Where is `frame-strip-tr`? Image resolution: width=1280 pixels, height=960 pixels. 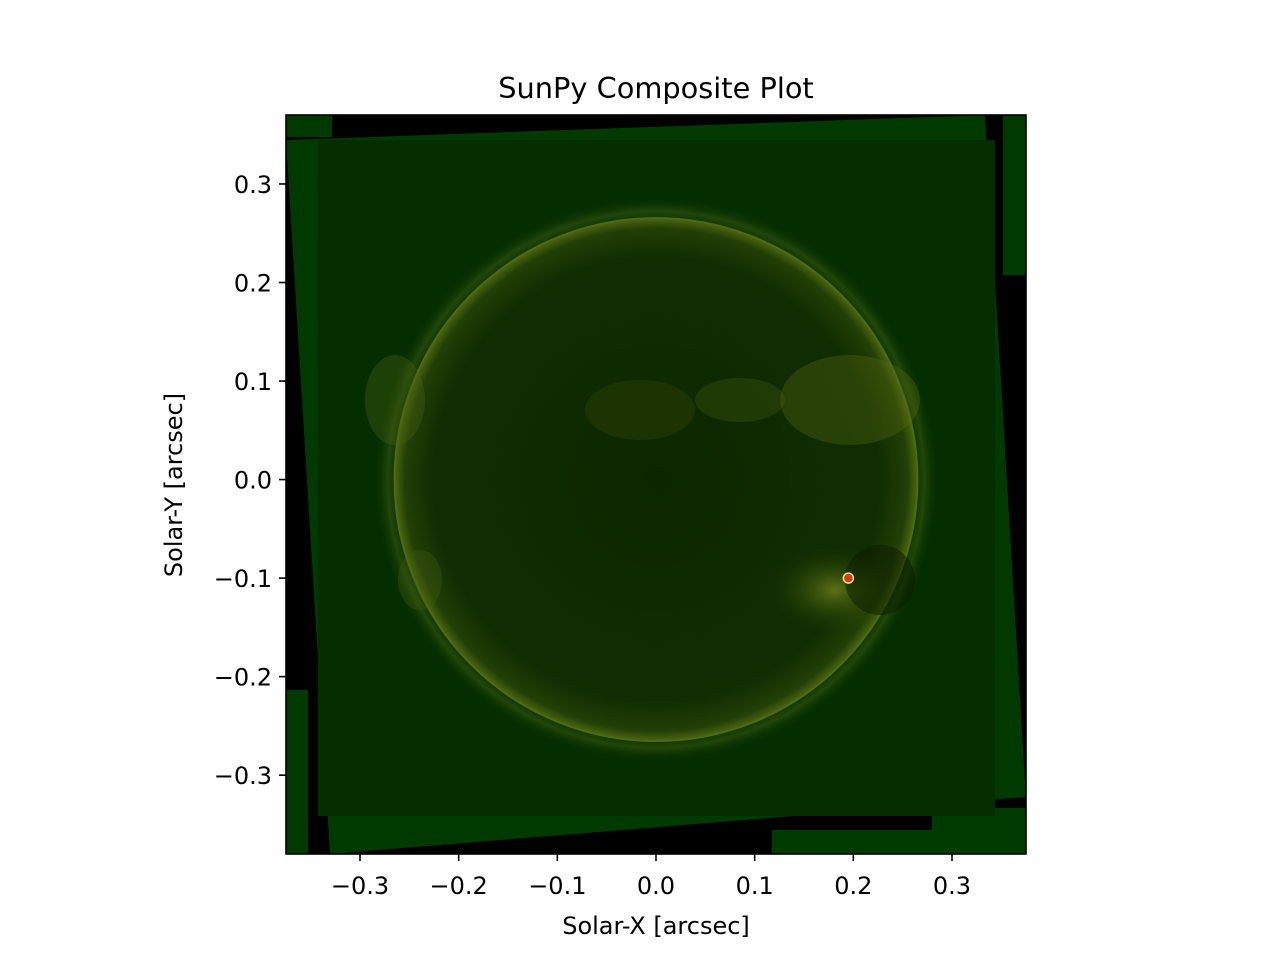
frame-strip-tr is located at coordinates (1014, 195).